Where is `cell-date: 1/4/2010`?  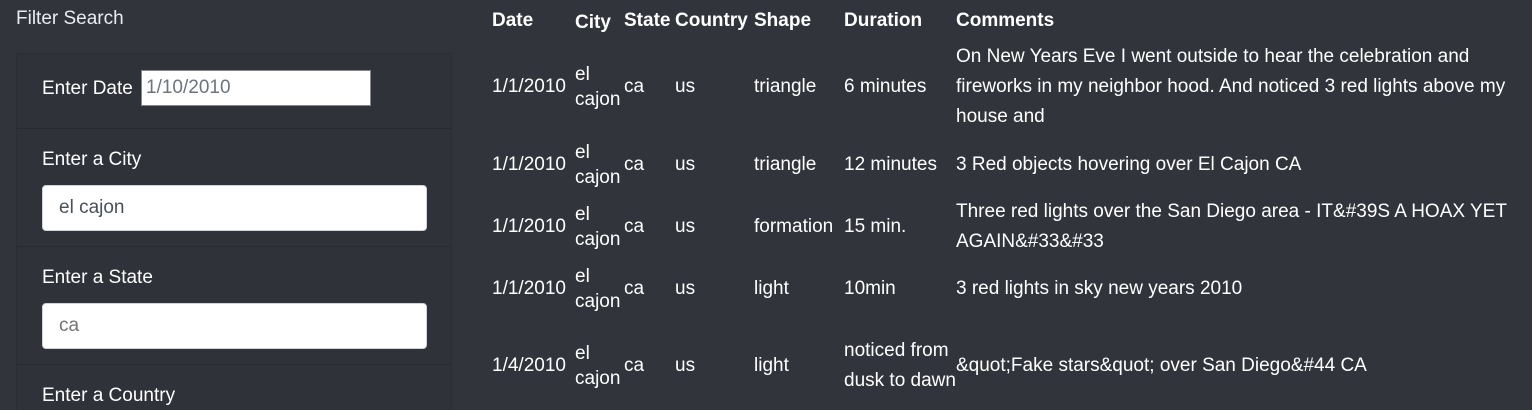 cell-date: 1/4/2010 is located at coordinates (529, 365).